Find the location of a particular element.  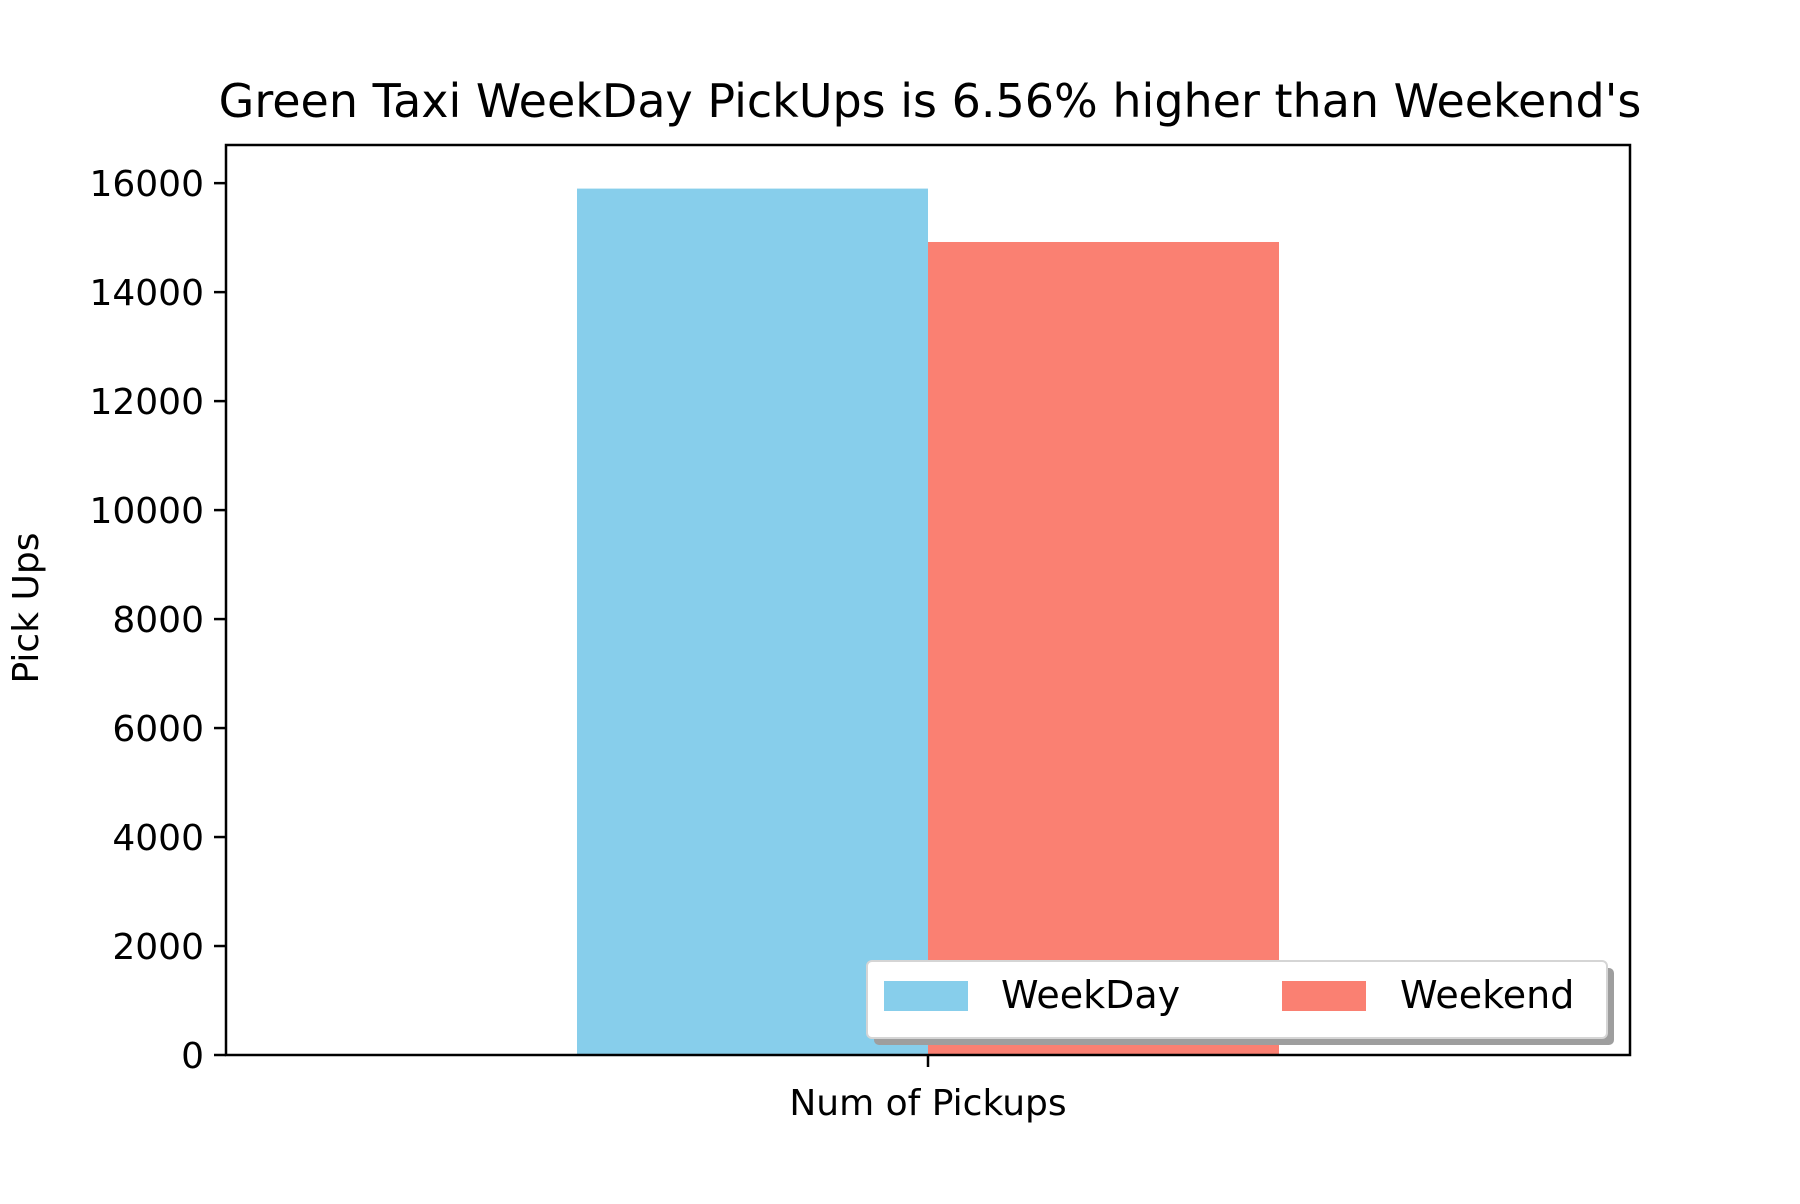

y-tick-label: 4000 is located at coordinates (158, 838).